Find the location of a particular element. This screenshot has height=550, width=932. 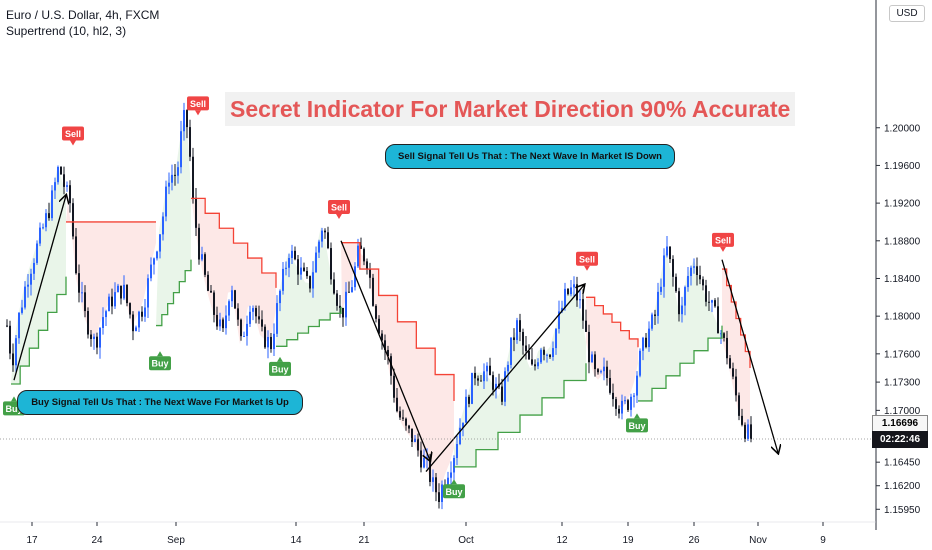

time-tick-label: Oct is located at coordinates (466, 540).